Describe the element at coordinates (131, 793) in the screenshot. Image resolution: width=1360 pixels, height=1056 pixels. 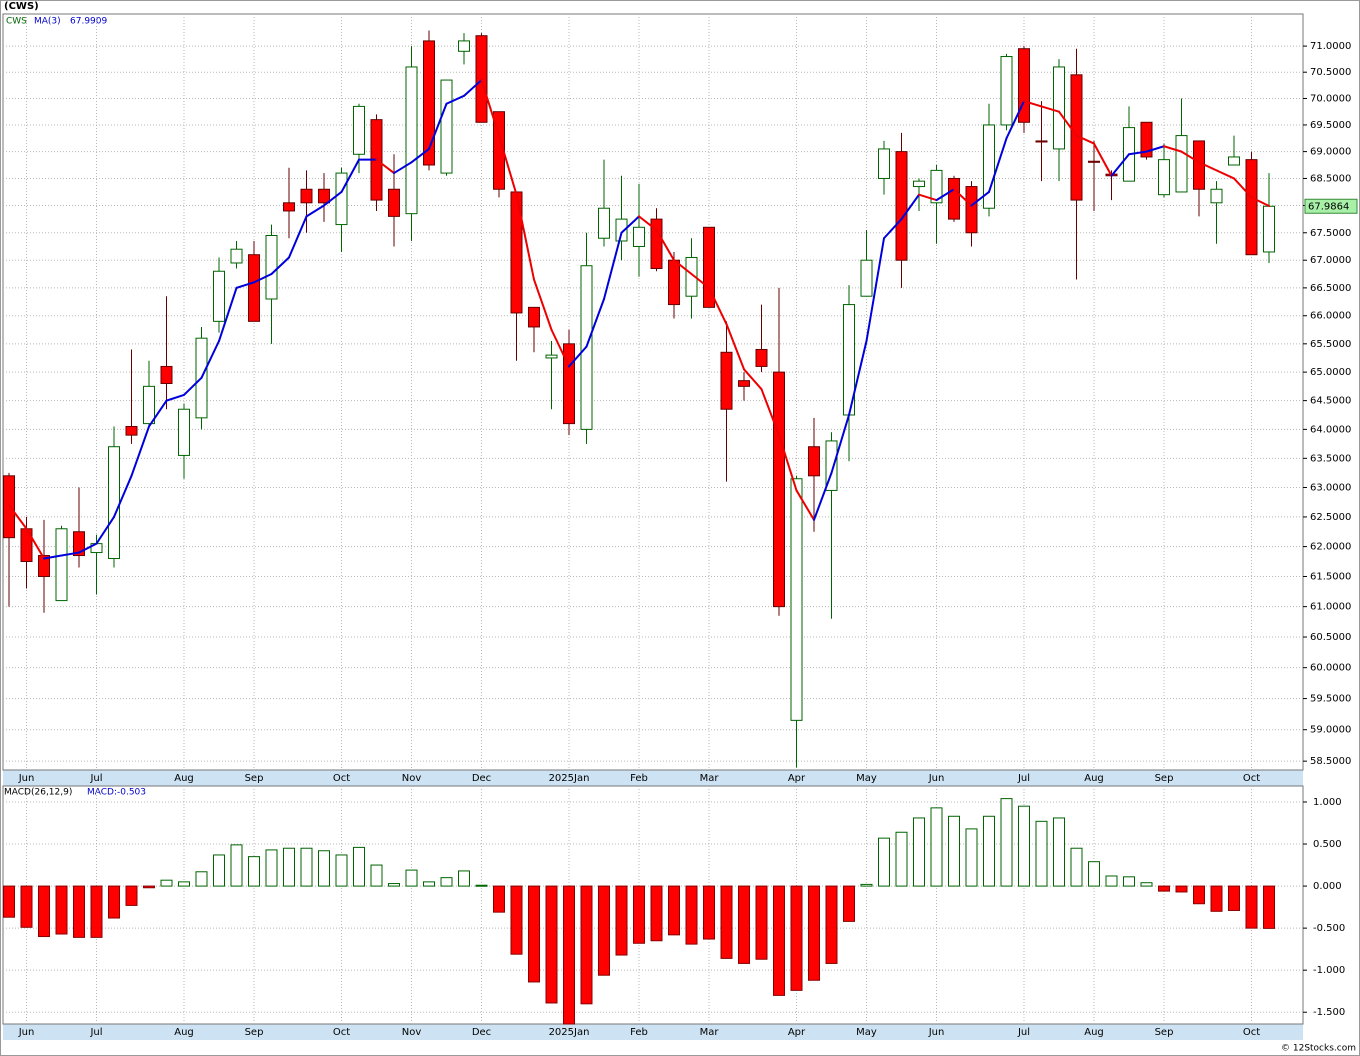
I see `macd-legend-value: -0.503` at that location.